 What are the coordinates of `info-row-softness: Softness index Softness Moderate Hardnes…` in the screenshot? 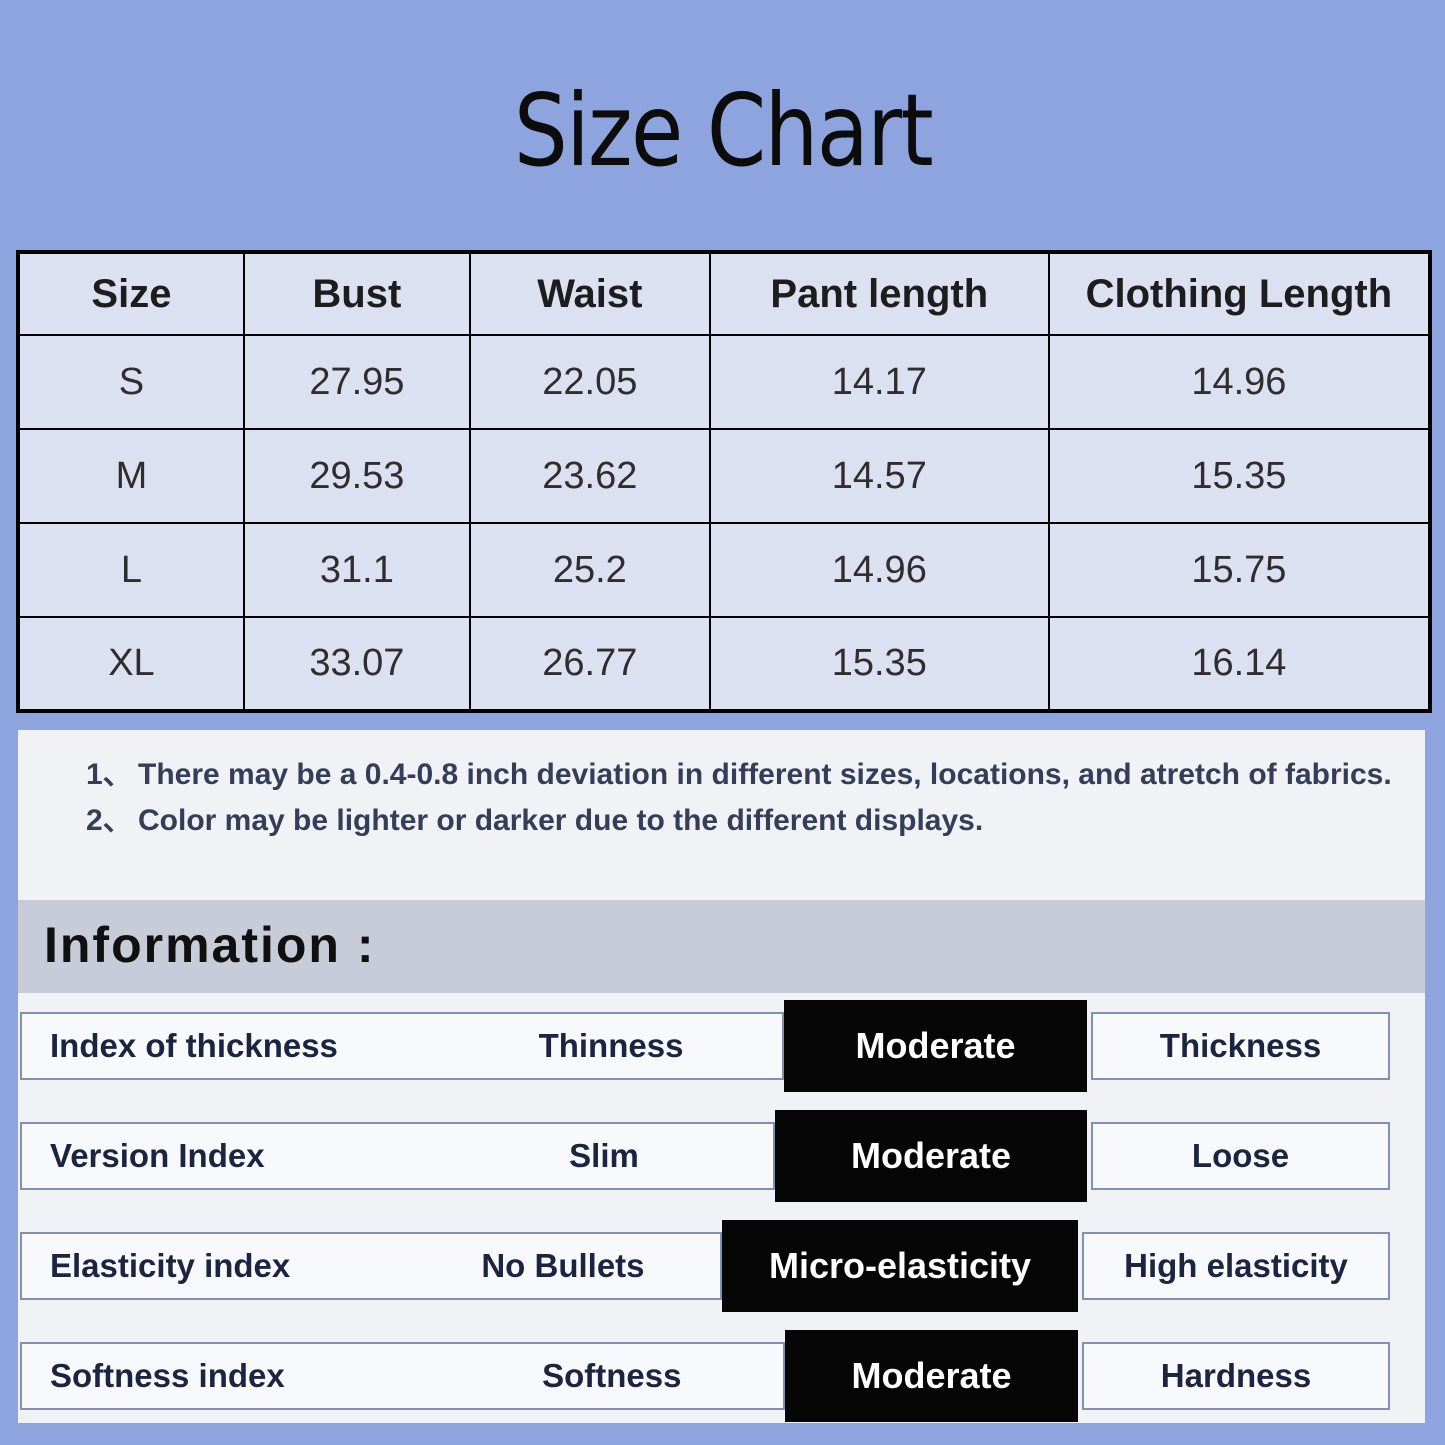 It's located at (705, 1376).